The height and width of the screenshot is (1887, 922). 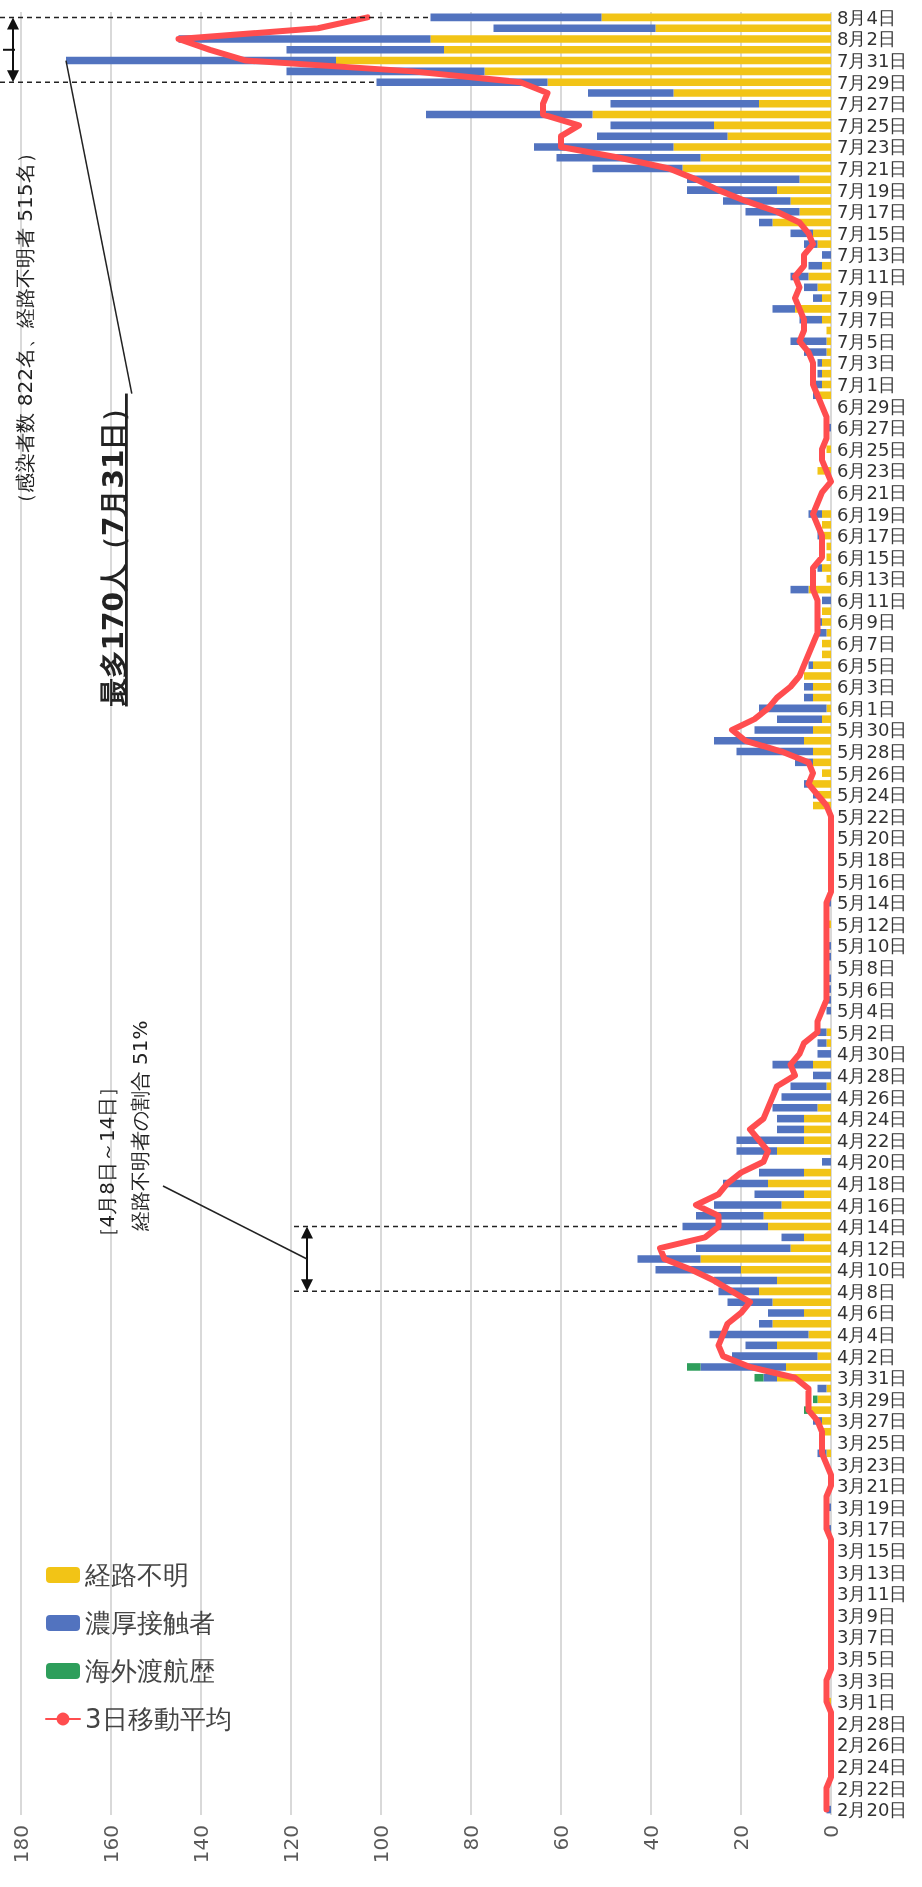 What do you see at coordinates (866, 1291) in the screenshot?
I see `y-tick-label: 4月8日` at bounding box center [866, 1291].